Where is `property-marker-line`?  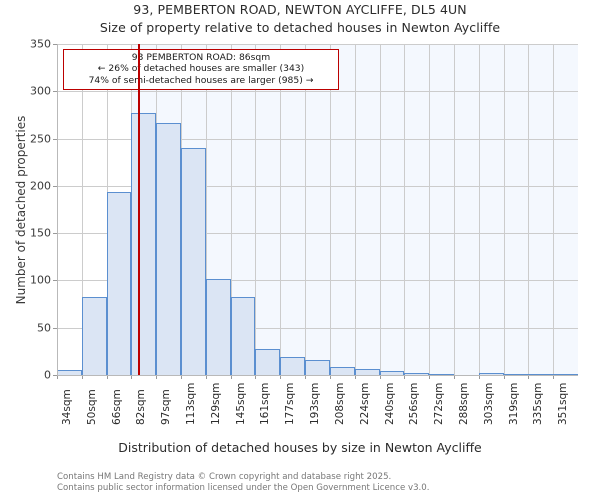
property-marker-line is located at coordinates (138, 209).